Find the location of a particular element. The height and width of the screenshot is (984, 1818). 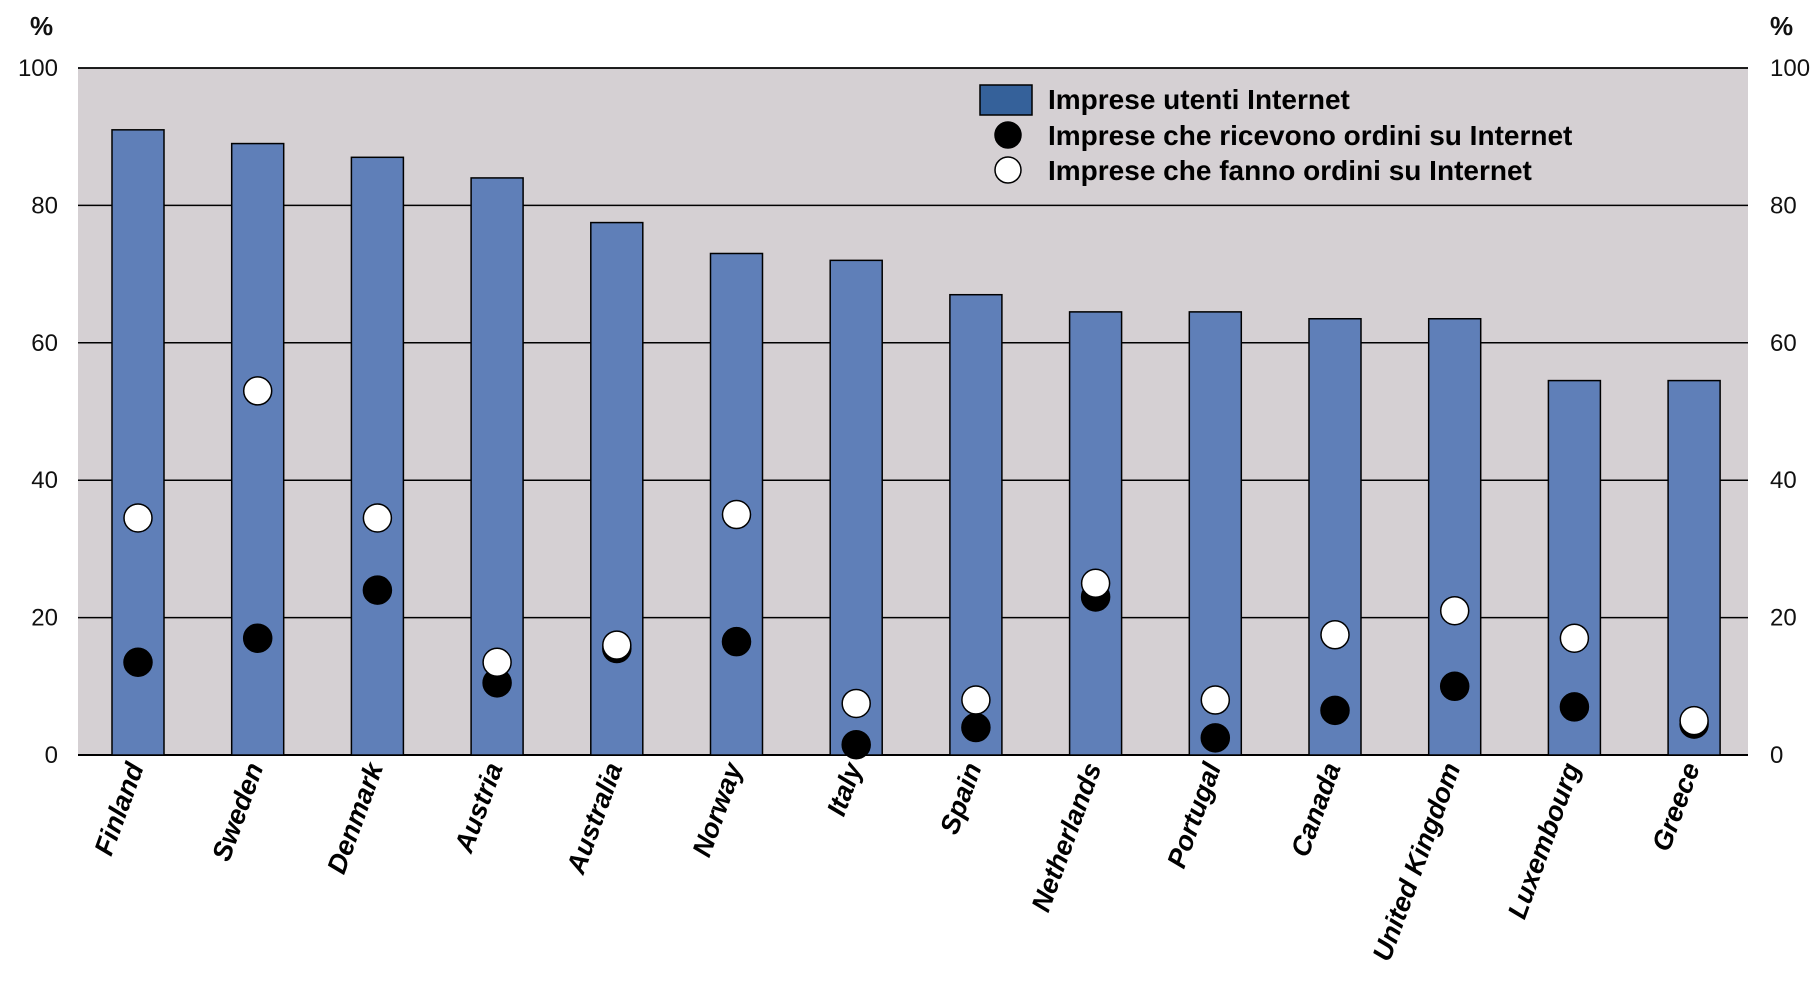

x-tick-finland: Finland is located at coordinates (119, 808).